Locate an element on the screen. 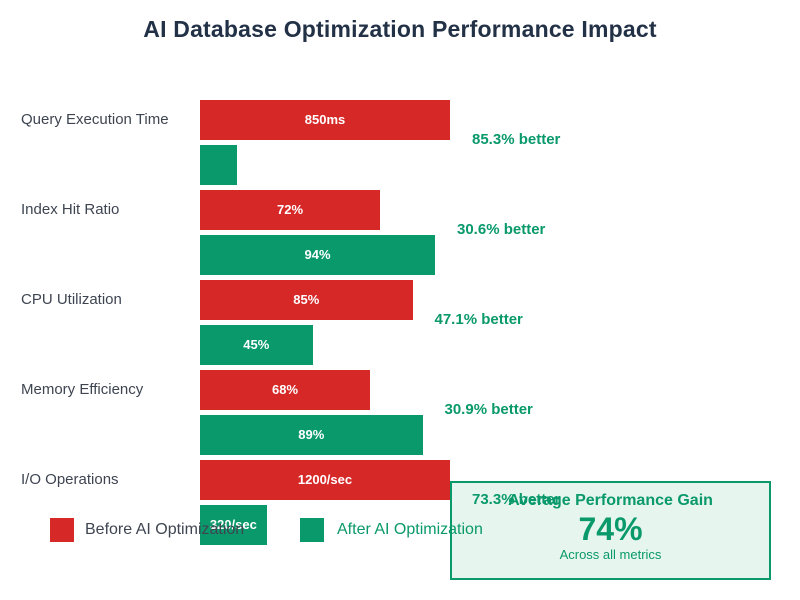 This screenshot has height=600, width=800. bar-before: 72% is located at coordinates (290, 210).